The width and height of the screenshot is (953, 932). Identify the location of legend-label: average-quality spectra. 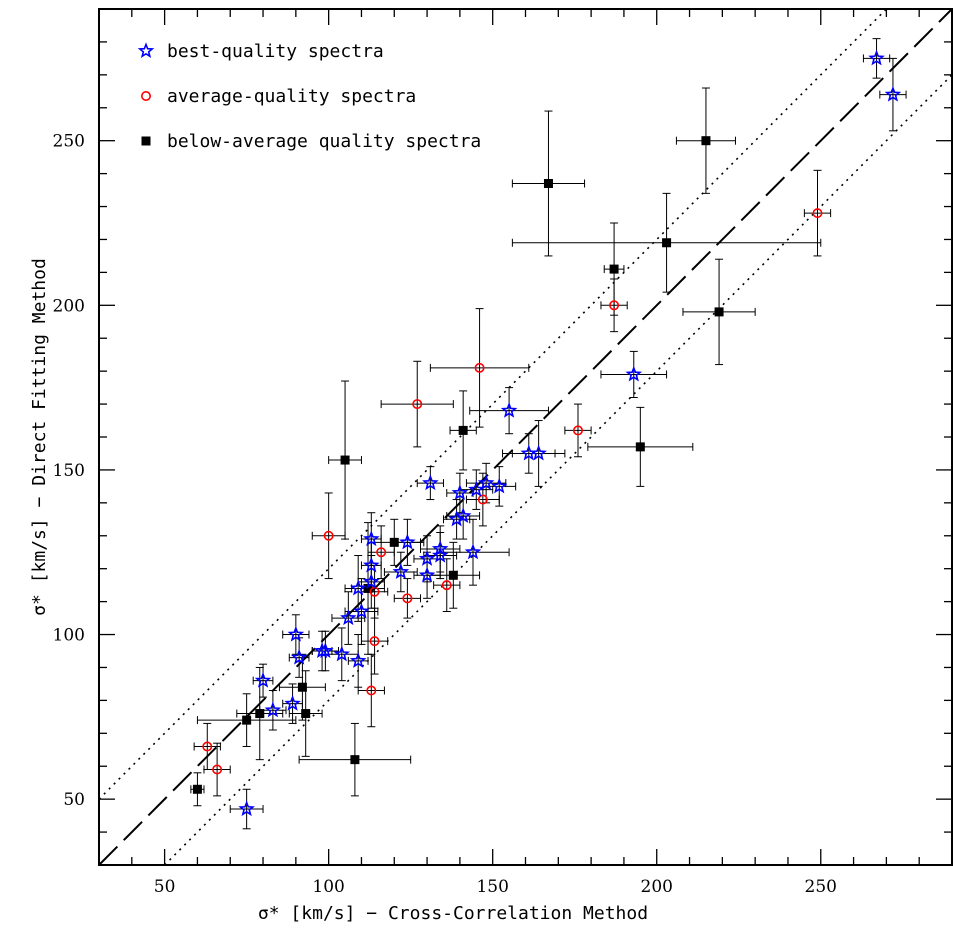
(291, 96).